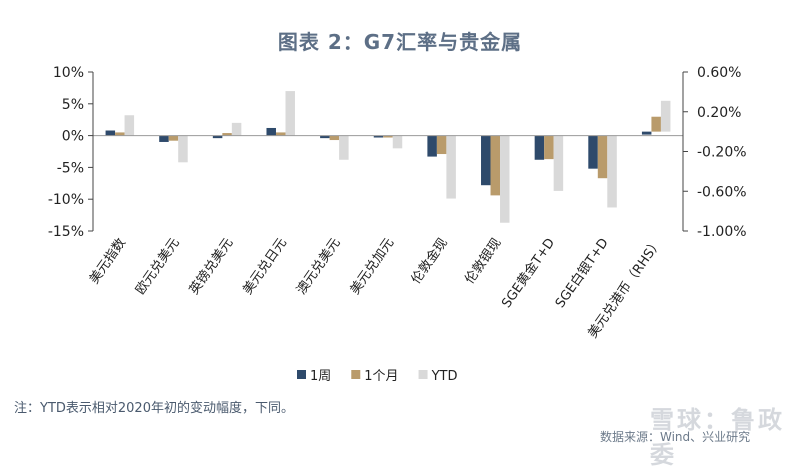 The image size is (800, 470). I want to click on y-tick-label-left: 10%, so click(68, 73).